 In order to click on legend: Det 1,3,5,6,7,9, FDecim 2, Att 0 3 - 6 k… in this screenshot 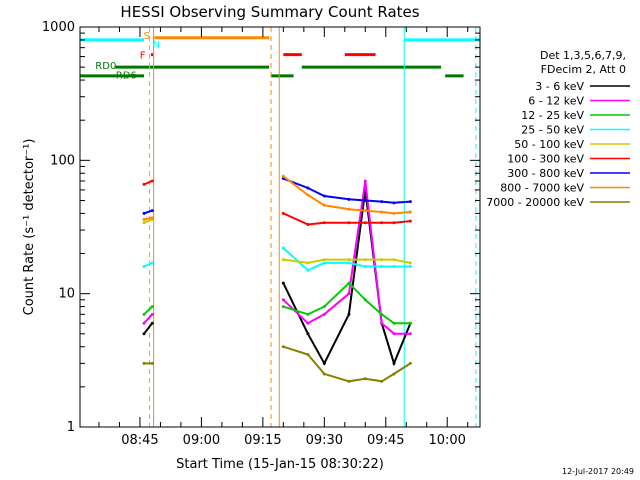, I will do `click(558, 129)`.